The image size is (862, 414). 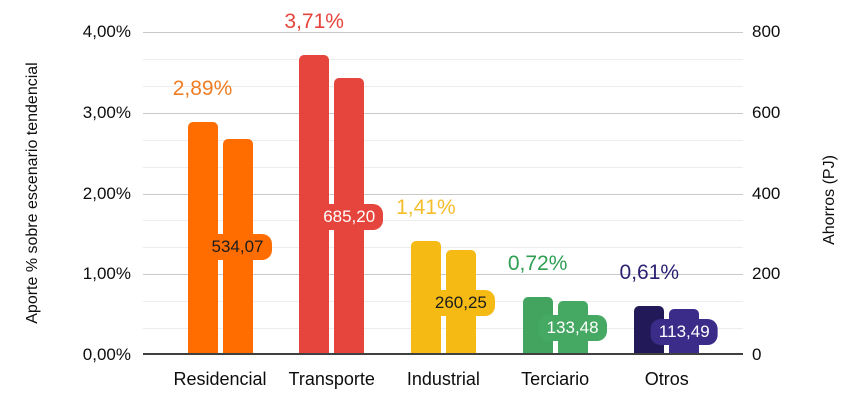 I want to click on right-axis-tick-label: 0, so click(x=757, y=354).